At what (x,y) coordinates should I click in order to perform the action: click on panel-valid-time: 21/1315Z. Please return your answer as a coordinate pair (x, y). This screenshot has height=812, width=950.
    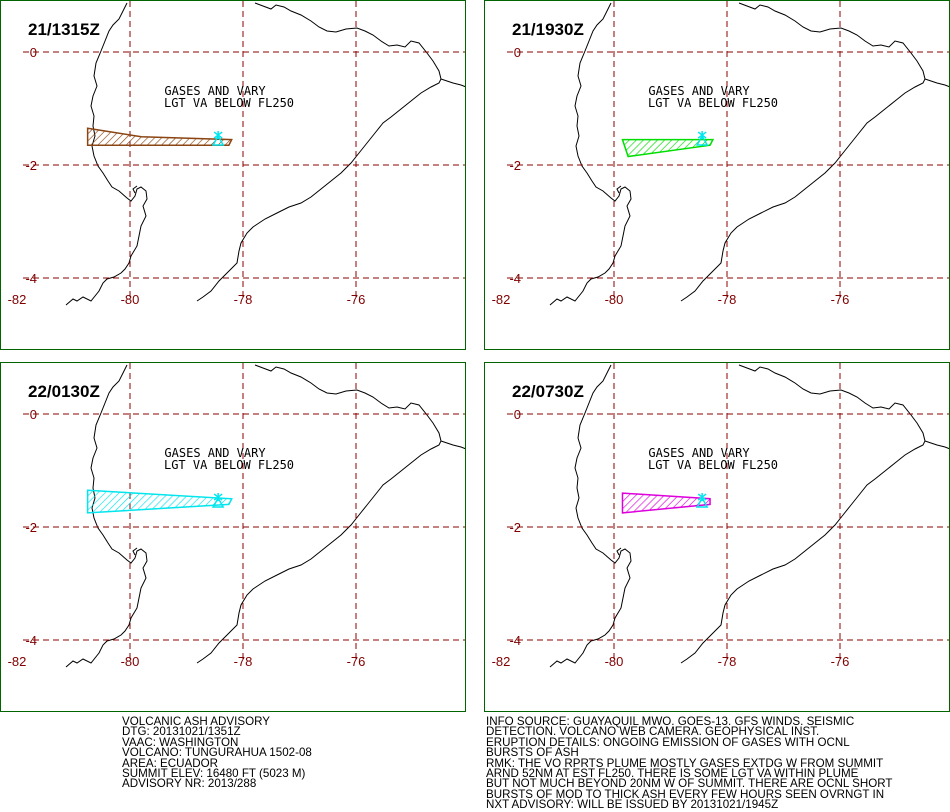
    Looking at the image, I should click on (64, 29).